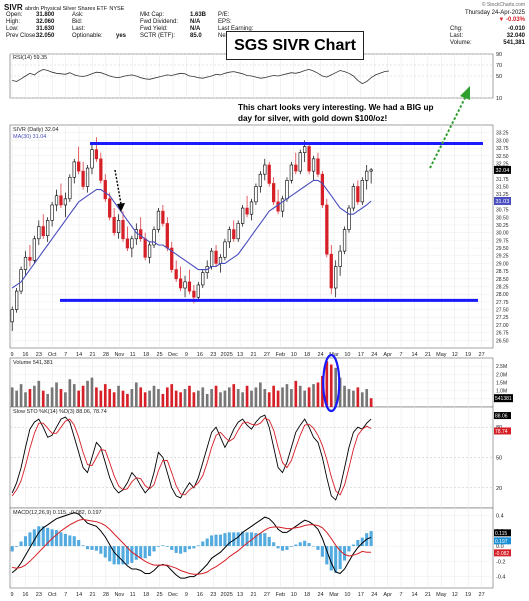  I want to click on x-tick-label: Dec, so click(173, 355).